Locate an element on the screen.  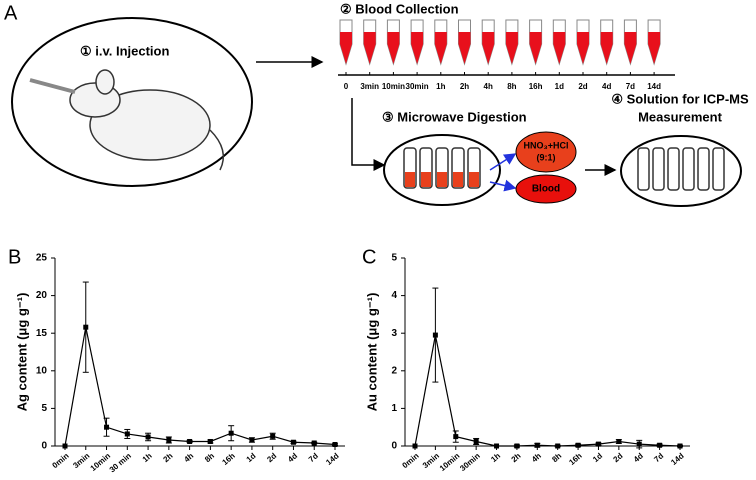
acid-label: HNO₃+HCl is located at coordinates (546, 145).